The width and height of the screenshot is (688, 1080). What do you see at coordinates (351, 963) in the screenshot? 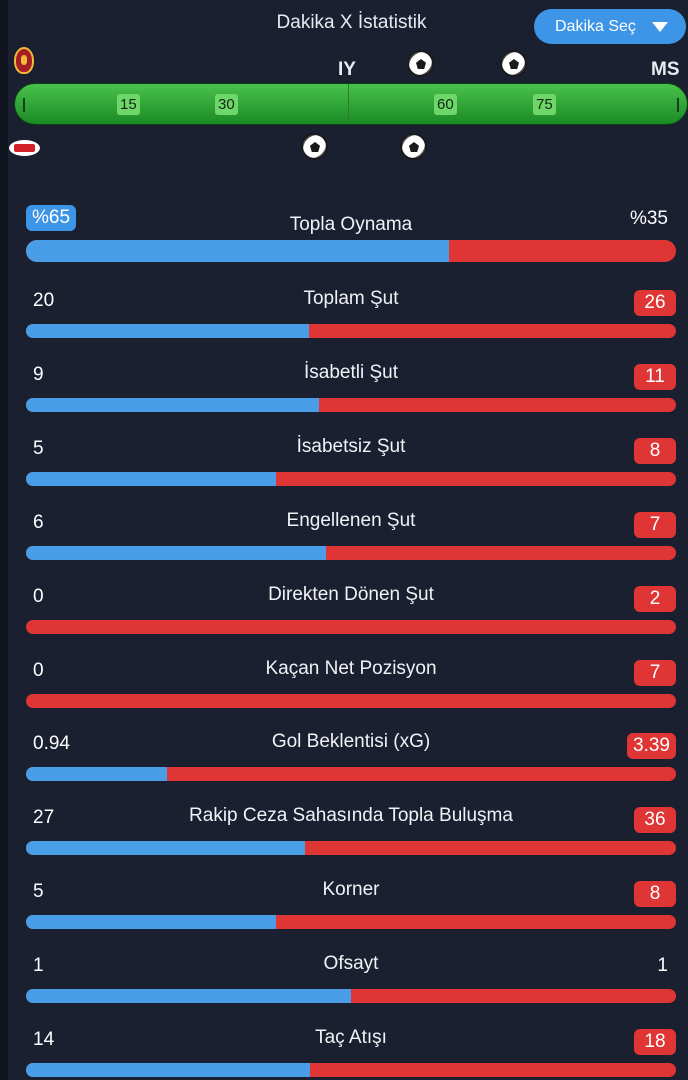
I see `stat-label: Ofsayt` at bounding box center [351, 963].